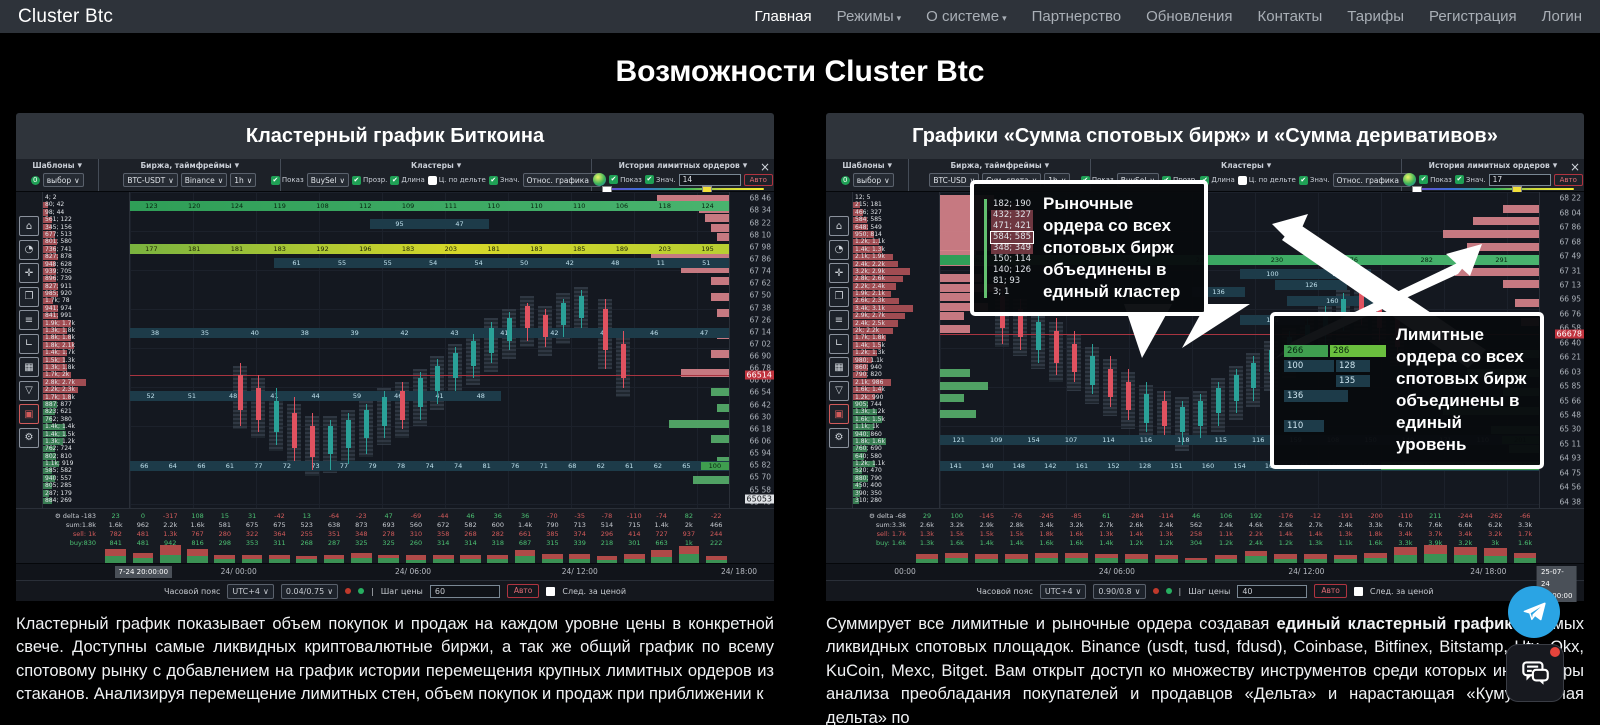 This screenshot has width=1600, height=725. Describe the element at coordinates (407, 180) in the screenshot. I see `checkbox-option: ✔Длина` at that location.